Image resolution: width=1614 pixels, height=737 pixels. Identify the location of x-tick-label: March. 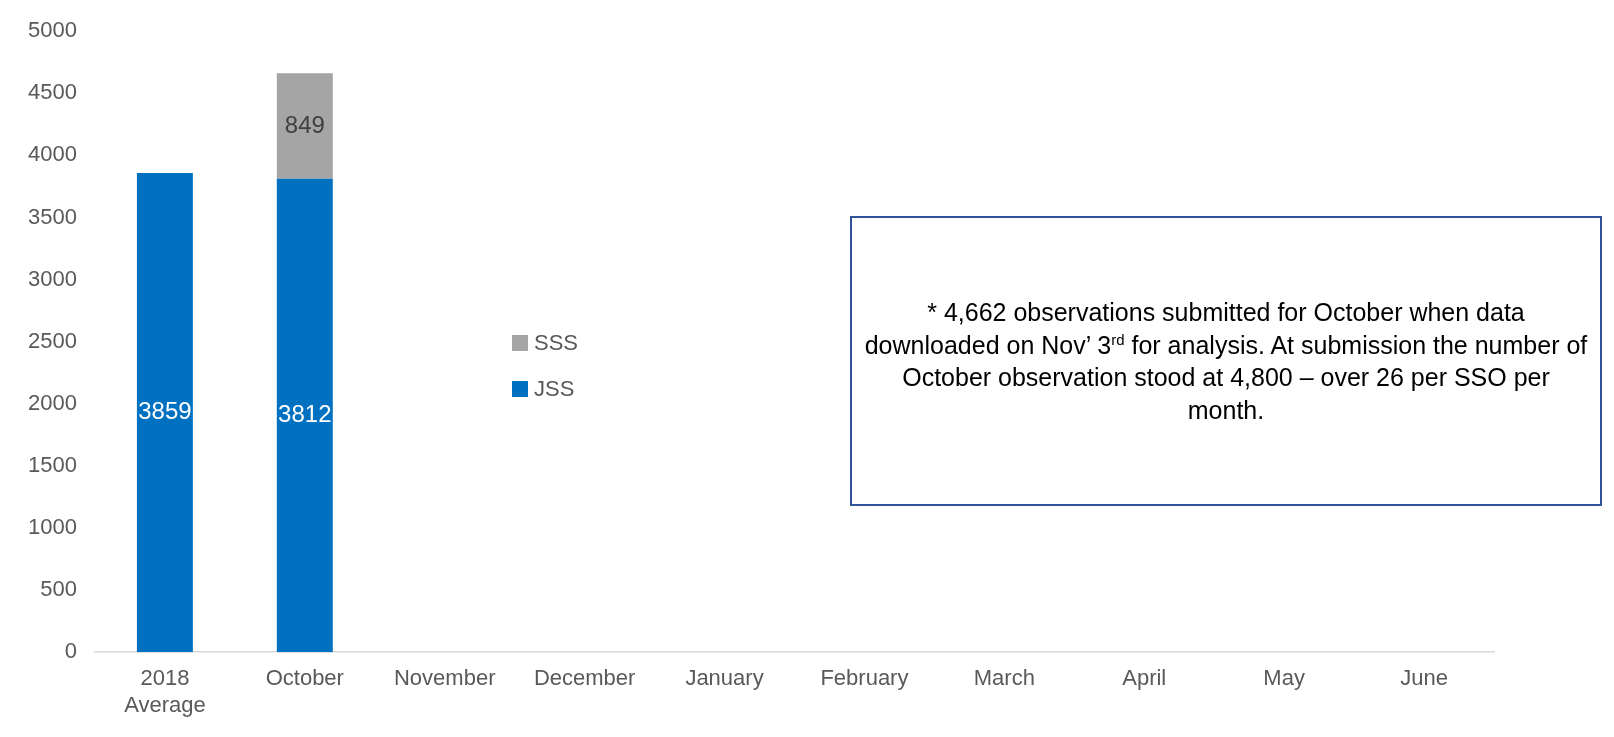
(1004, 678).